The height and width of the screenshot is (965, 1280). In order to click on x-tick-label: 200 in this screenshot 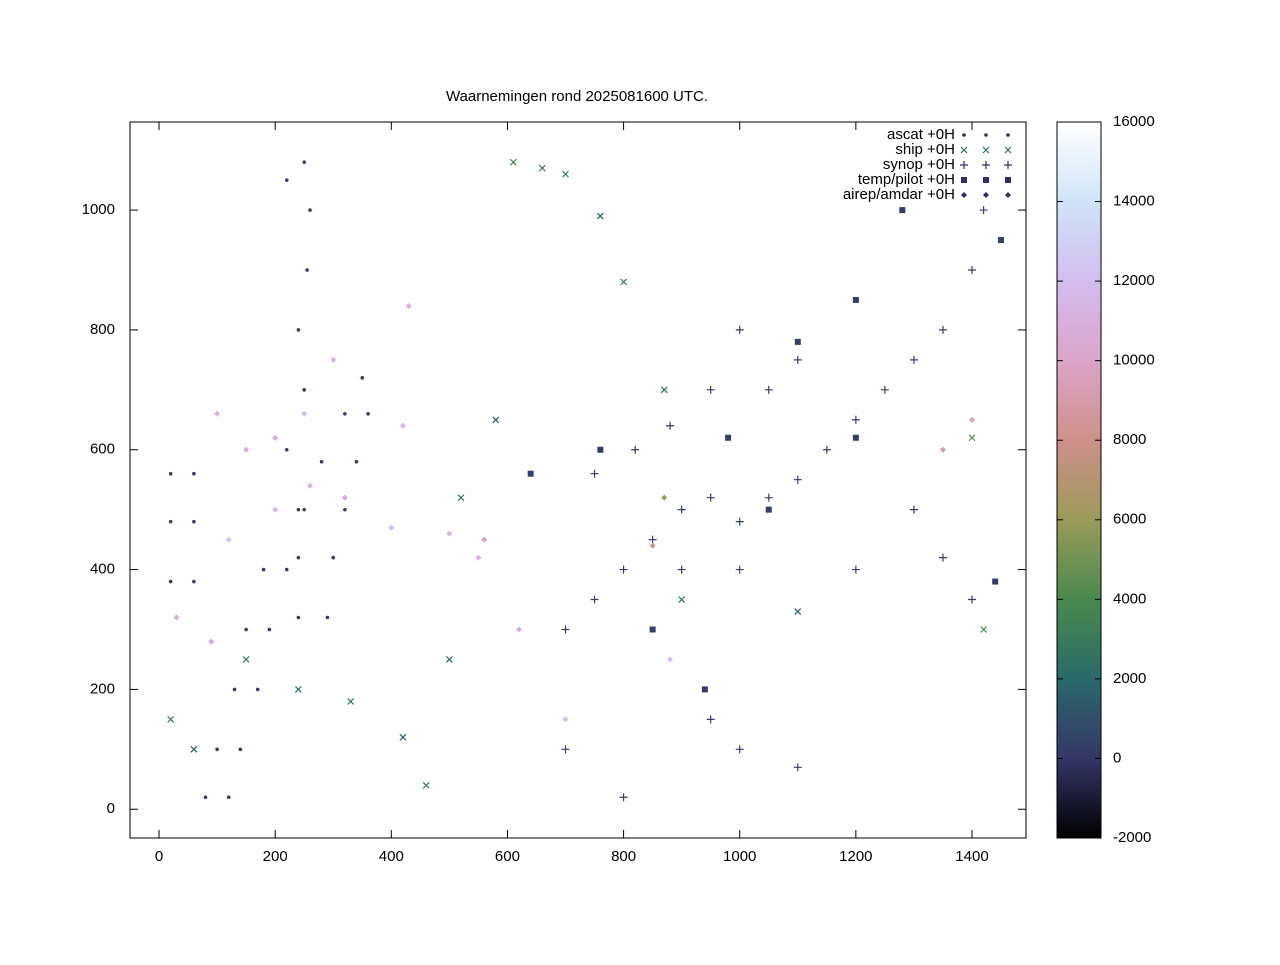, I will do `click(275, 856)`.